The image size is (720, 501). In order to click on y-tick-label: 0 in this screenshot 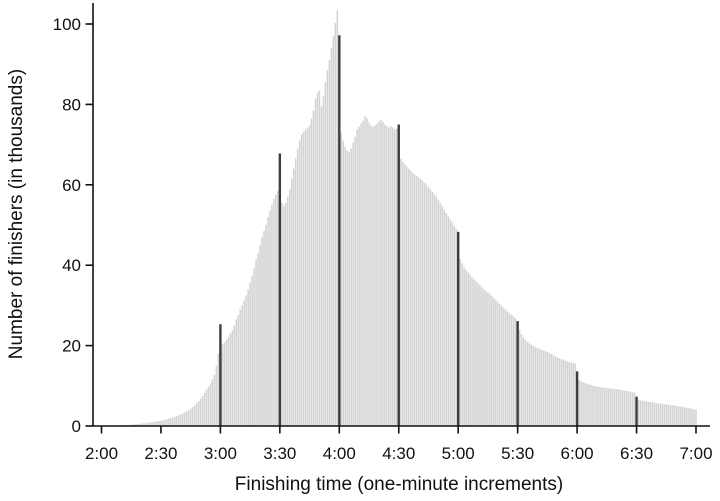, I will do `click(76, 426)`.